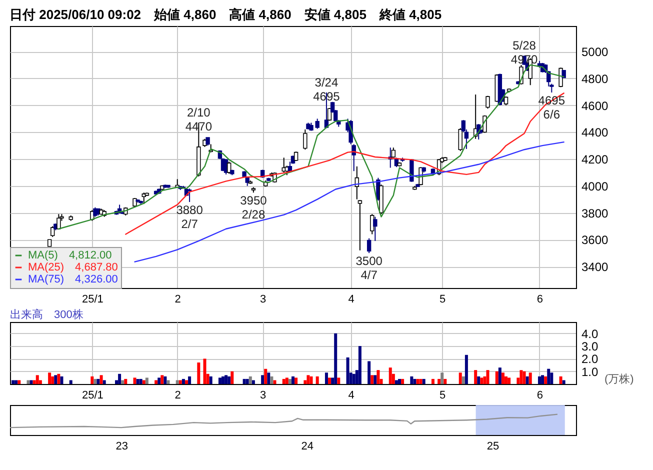 The height and width of the screenshot is (470, 653). Describe the element at coordinates (595, 240) in the screenshot. I see `y-tick-label: 3600` at that location.